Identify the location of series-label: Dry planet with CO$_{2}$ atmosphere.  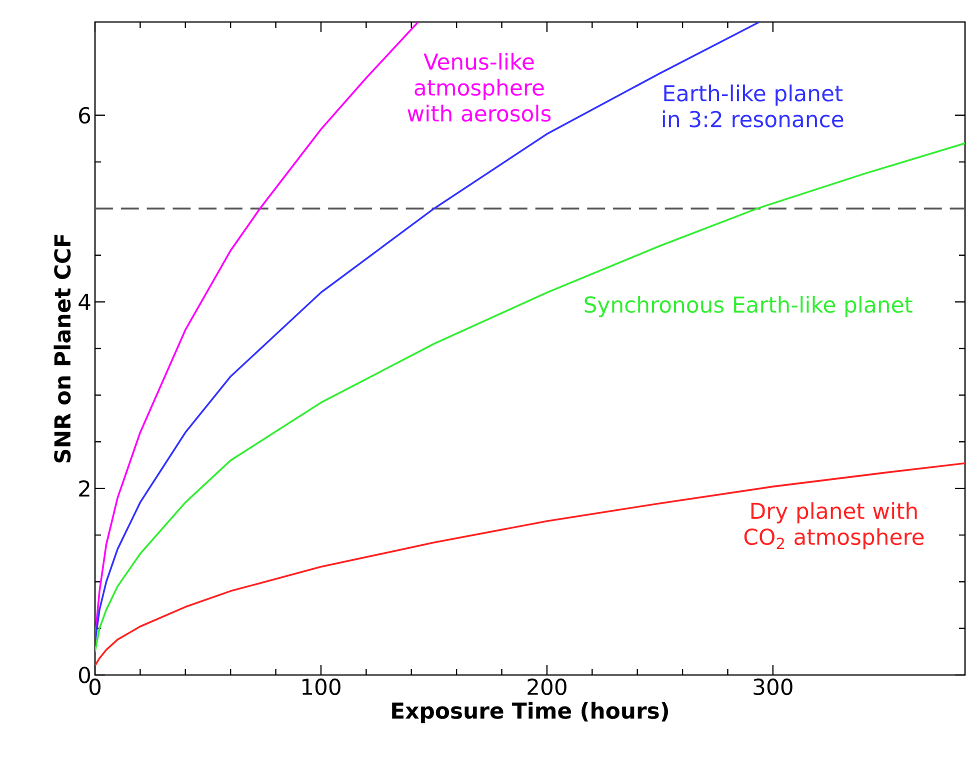
(834, 526).